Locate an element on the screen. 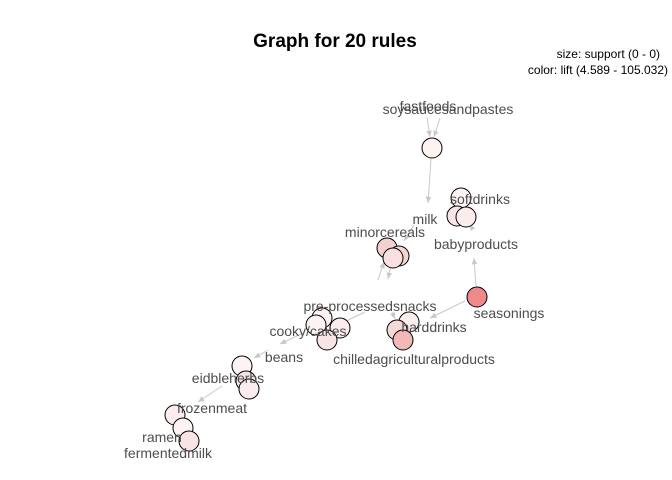 The height and width of the screenshot is (480, 672). label-beans: beans is located at coordinates (284, 357).